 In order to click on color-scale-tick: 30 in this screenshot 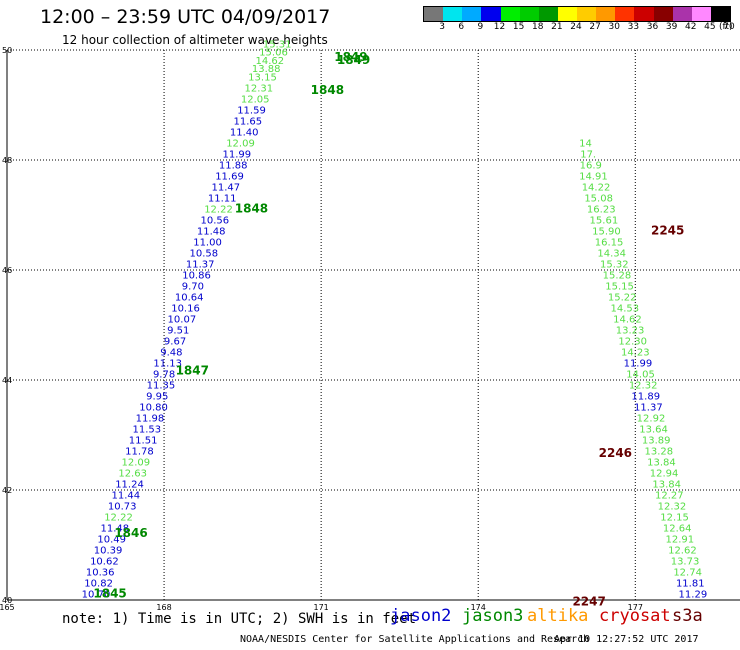, I will do `click(614, 27)`.